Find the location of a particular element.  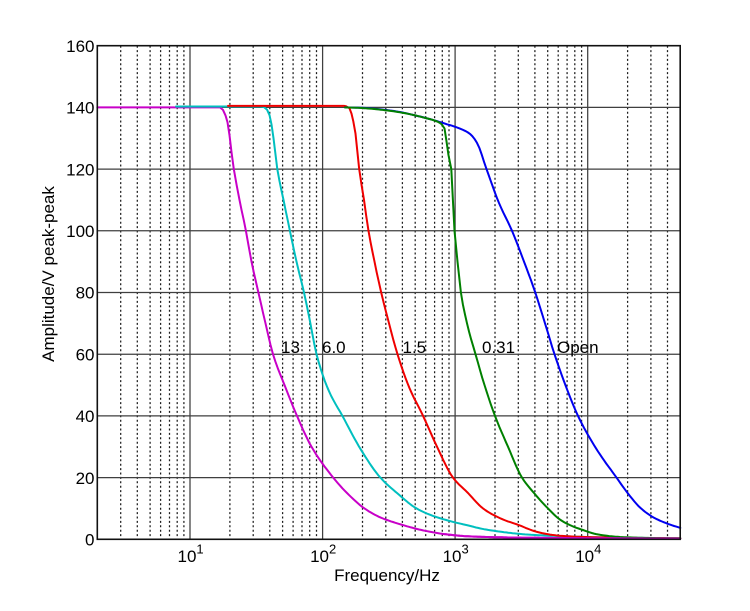

svg-text: 60 is located at coordinates (85, 354).